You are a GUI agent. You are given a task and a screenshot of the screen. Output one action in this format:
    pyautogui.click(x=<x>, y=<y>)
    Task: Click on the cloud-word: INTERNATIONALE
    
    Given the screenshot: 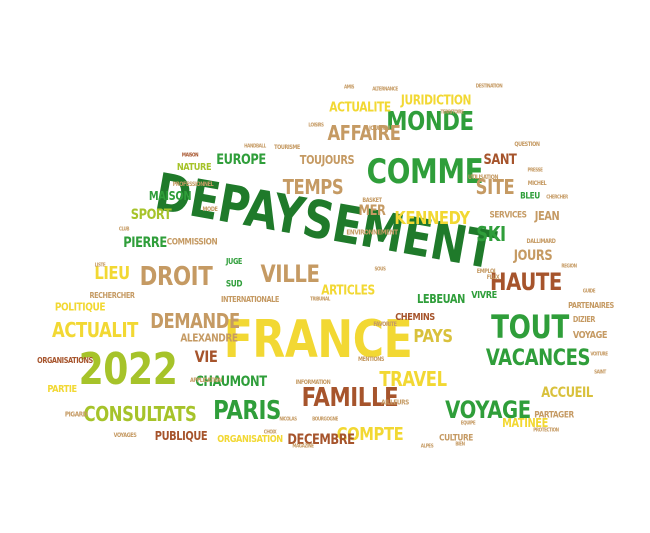 What is the action you would take?
    pyautogui.click(x=250, y=299)
    